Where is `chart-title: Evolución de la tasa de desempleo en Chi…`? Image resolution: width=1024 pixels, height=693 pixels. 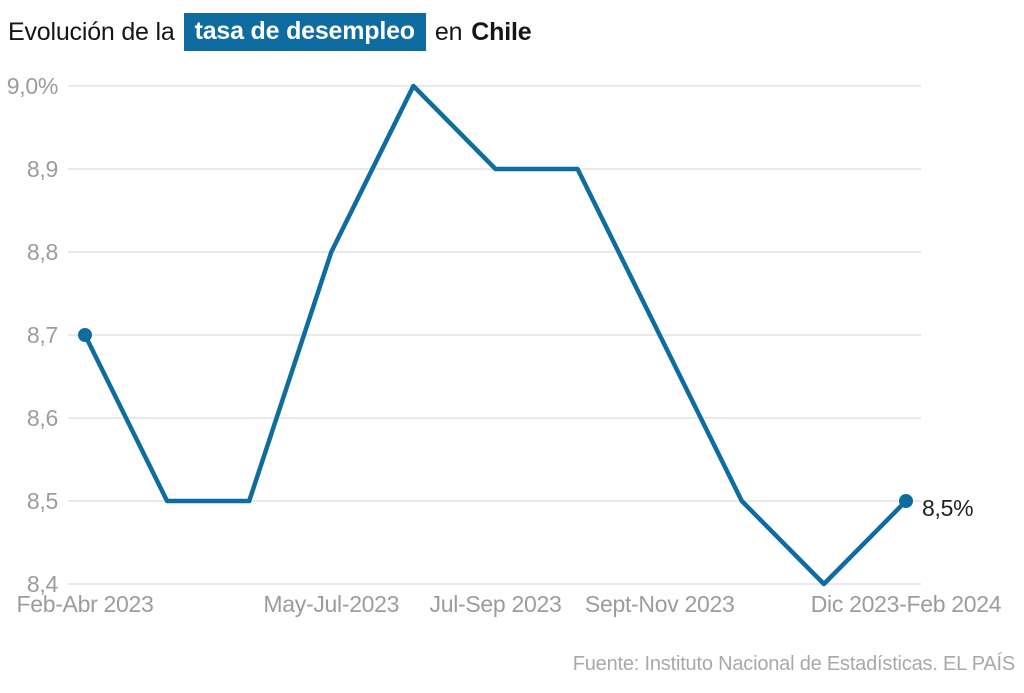 chart-title: Evolución de la tasa de desempleo en Chi… is located at coordinates (270, 32).